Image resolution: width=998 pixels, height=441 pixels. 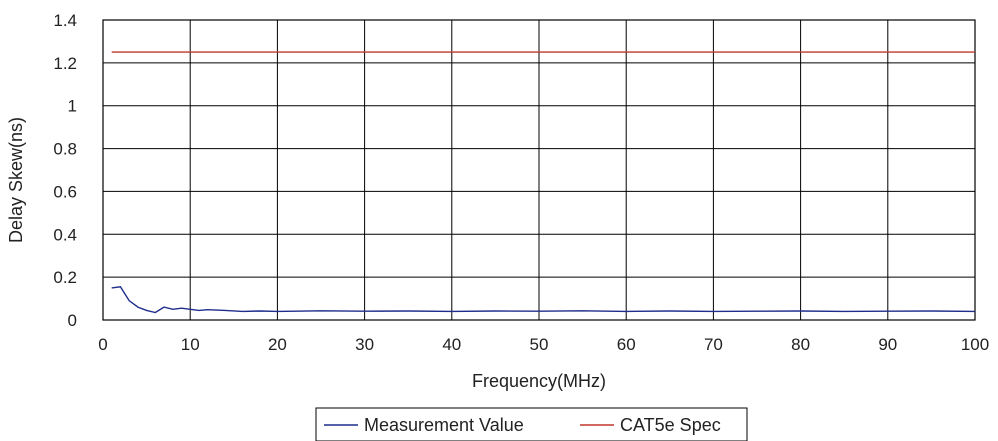 I want to click on legend-box, so click(x=531, y=424).